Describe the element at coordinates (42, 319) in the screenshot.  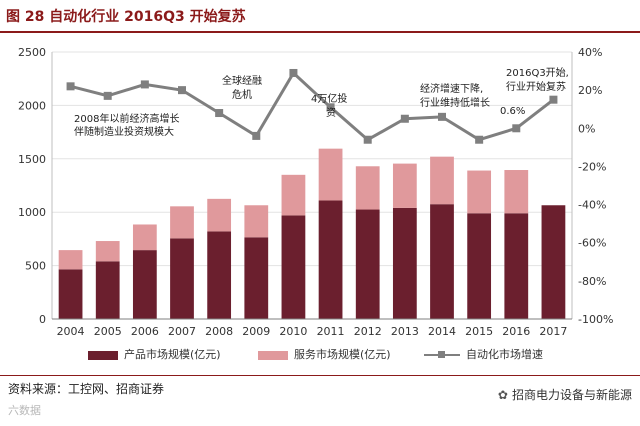
I see `left-tick-label: 0` at that location.